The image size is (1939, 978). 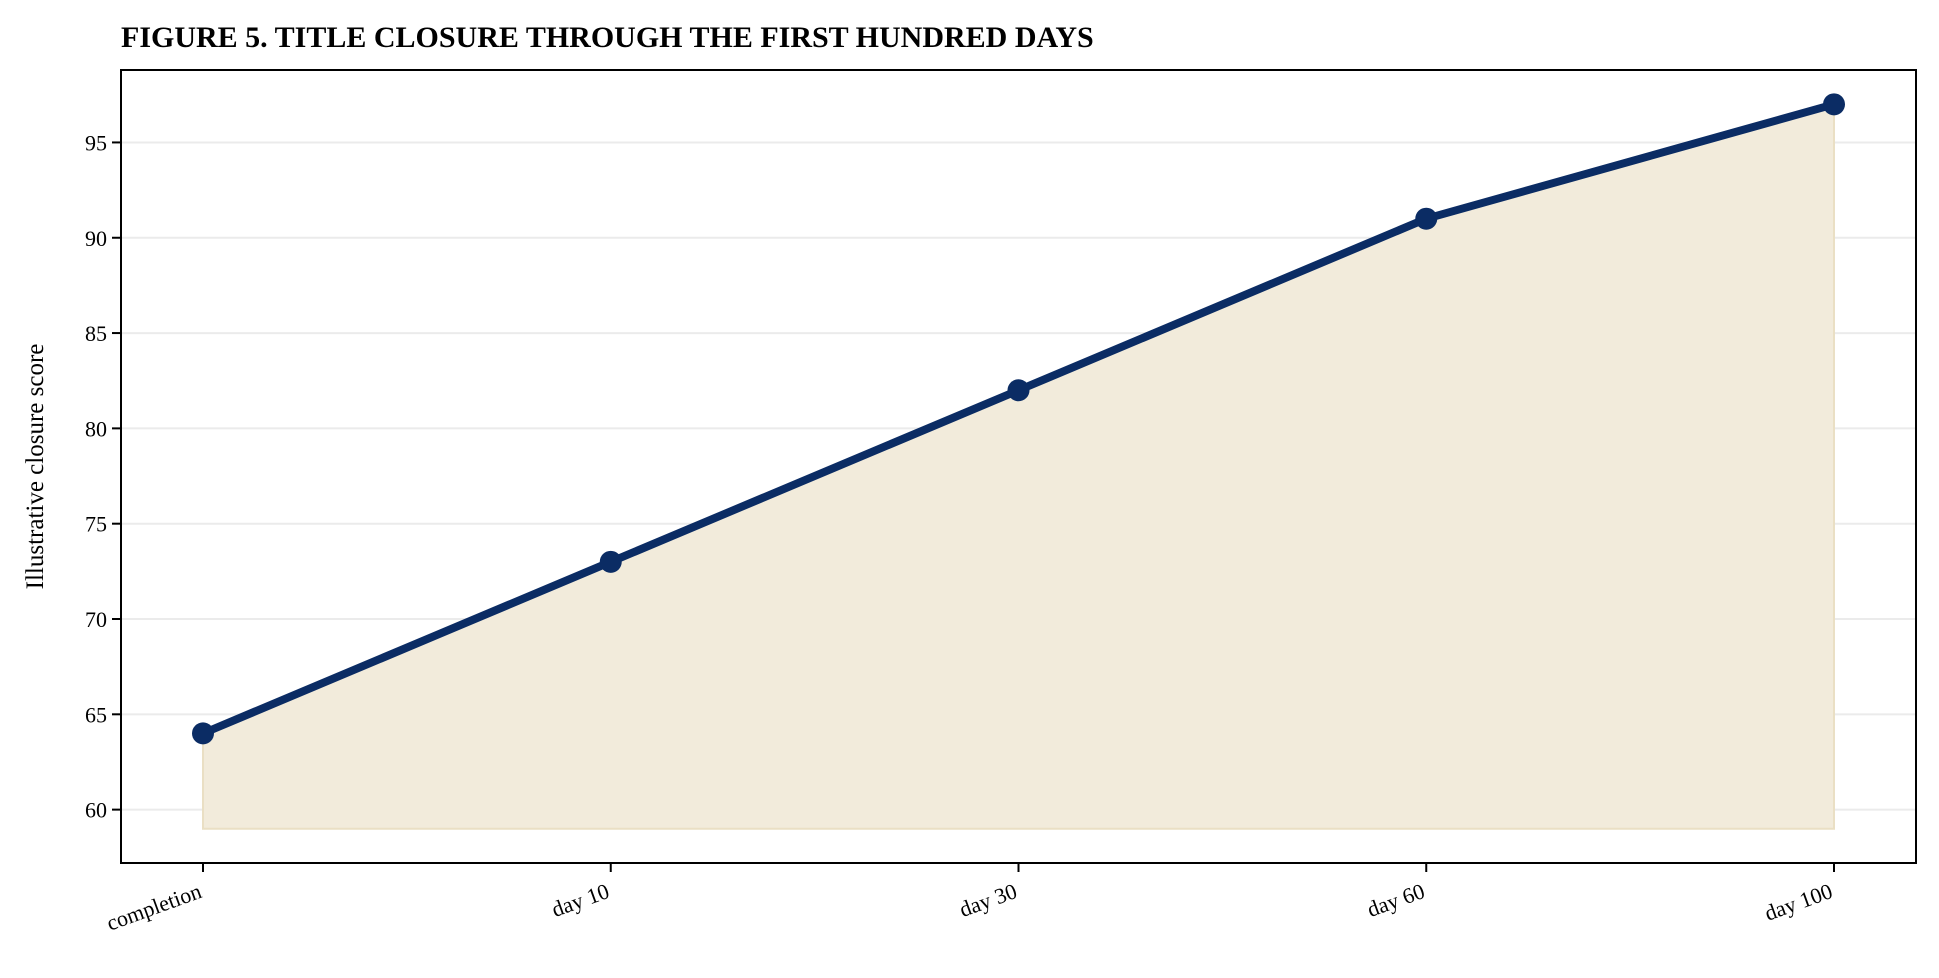 I want to click on x-axis: completion day 10 day 30 day 60 day 100, so click(x=969, y=899).